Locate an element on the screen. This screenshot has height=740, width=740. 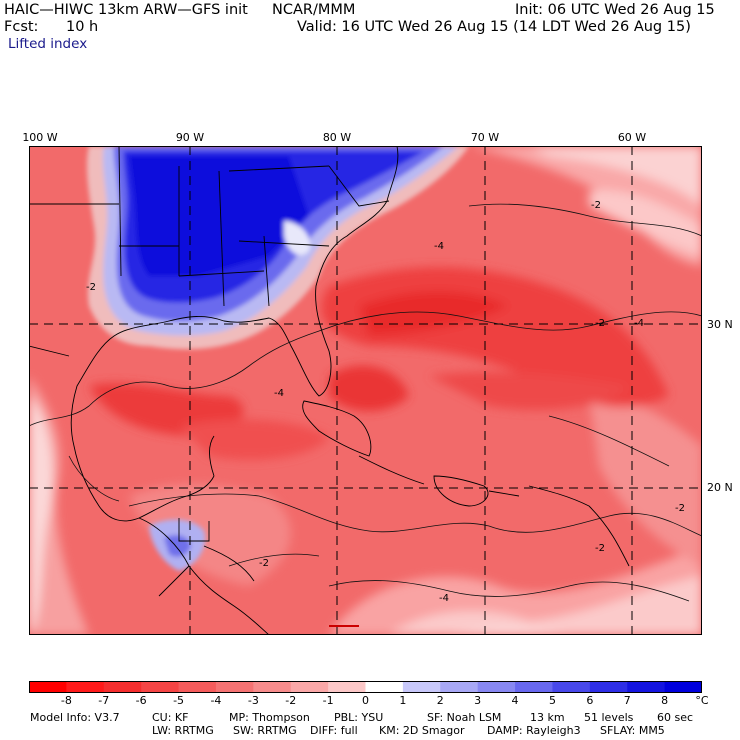
colorbar-tick-label: -3 is located at coordinates (253, 700).